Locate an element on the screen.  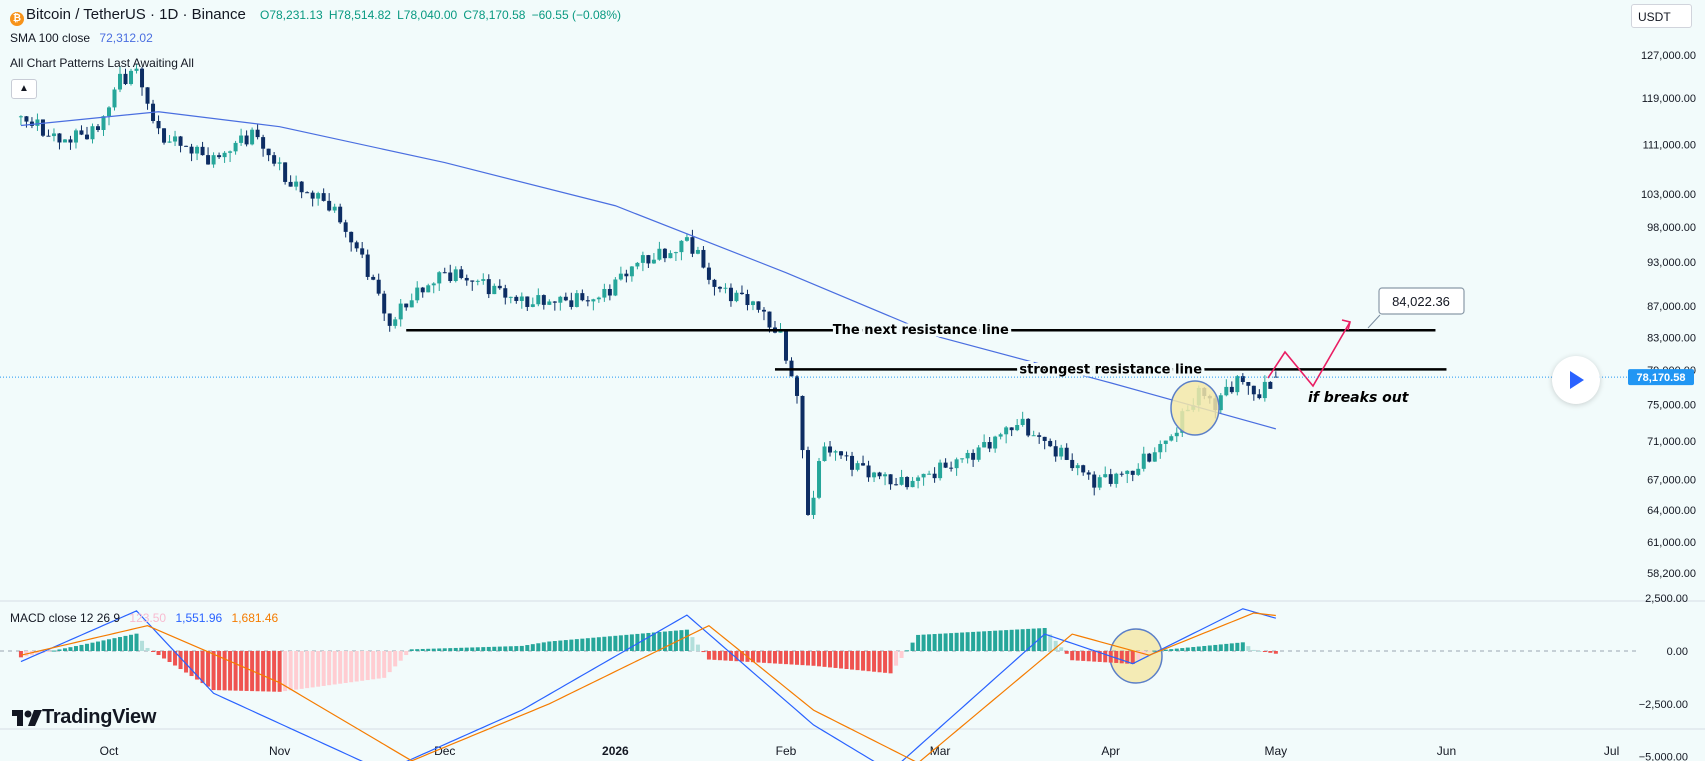
price-tick-label: 119,000.00 is located at coordinates (1669, 99).